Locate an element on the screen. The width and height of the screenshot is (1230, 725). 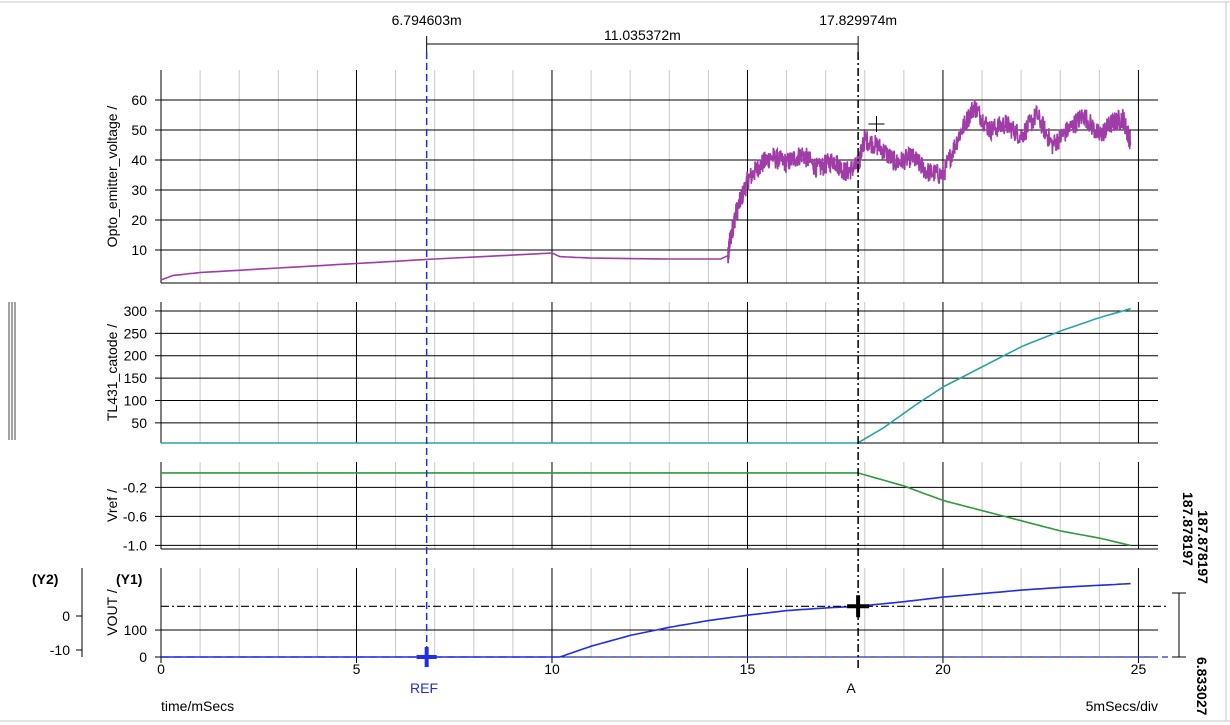
cursor-measurement: 6.794603m 17.829974m 11.035372m is located at coordinates (644, 32).